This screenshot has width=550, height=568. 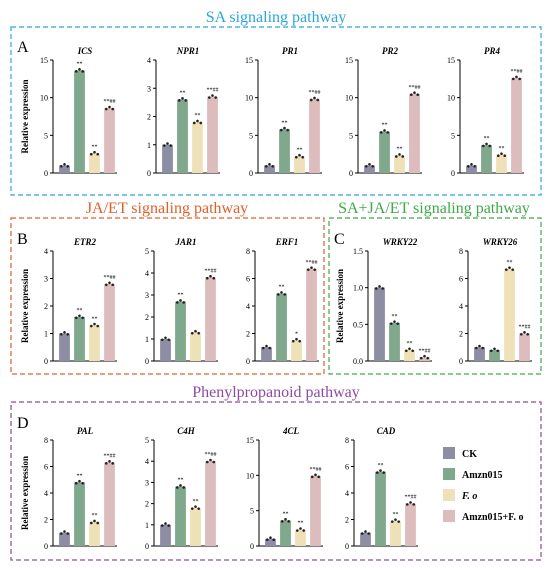 I want to click on chart-c4h: 0 1 2 3 4 5 C4H ** ** **##, so click(x=181, y=488).